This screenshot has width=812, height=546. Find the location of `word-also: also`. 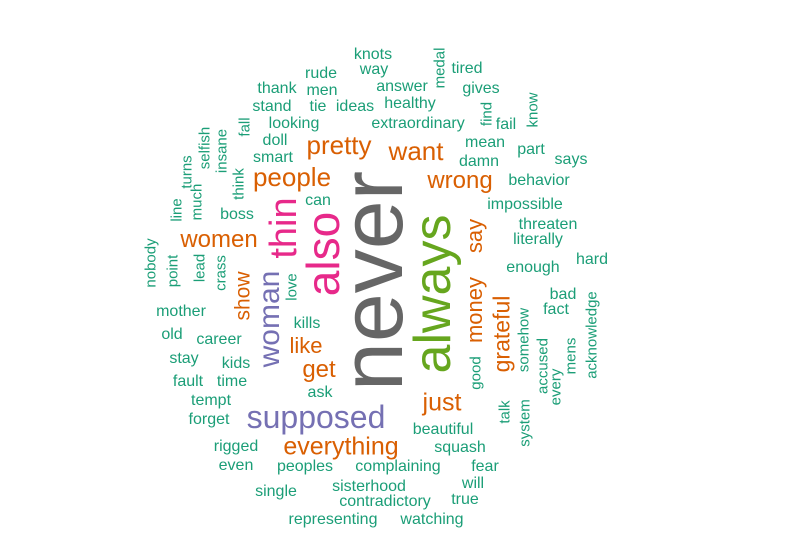

word-also: also is located at coordinates (323, 254).